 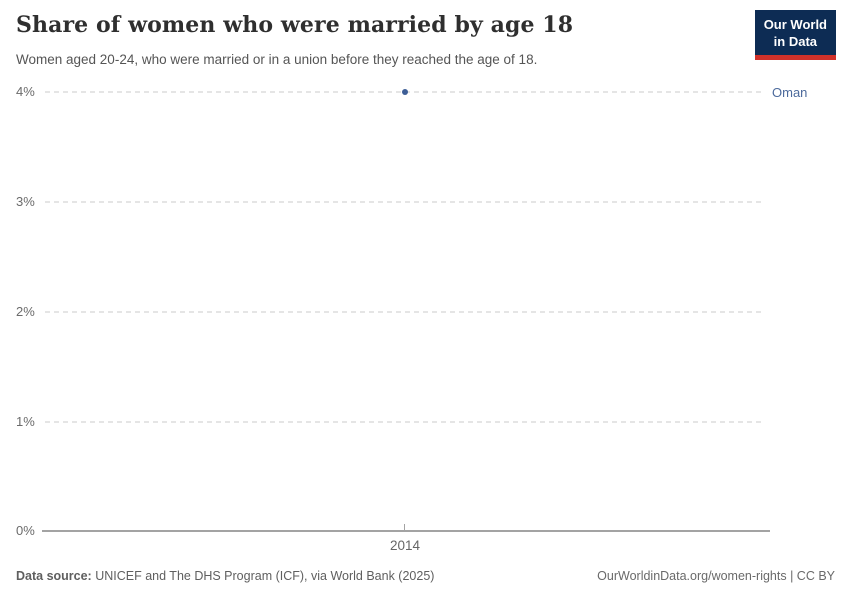 What do you see at coordinates (405, 92) in the screenshot?
I see `data-point-oman-2014` at bounding box center [405, 92].